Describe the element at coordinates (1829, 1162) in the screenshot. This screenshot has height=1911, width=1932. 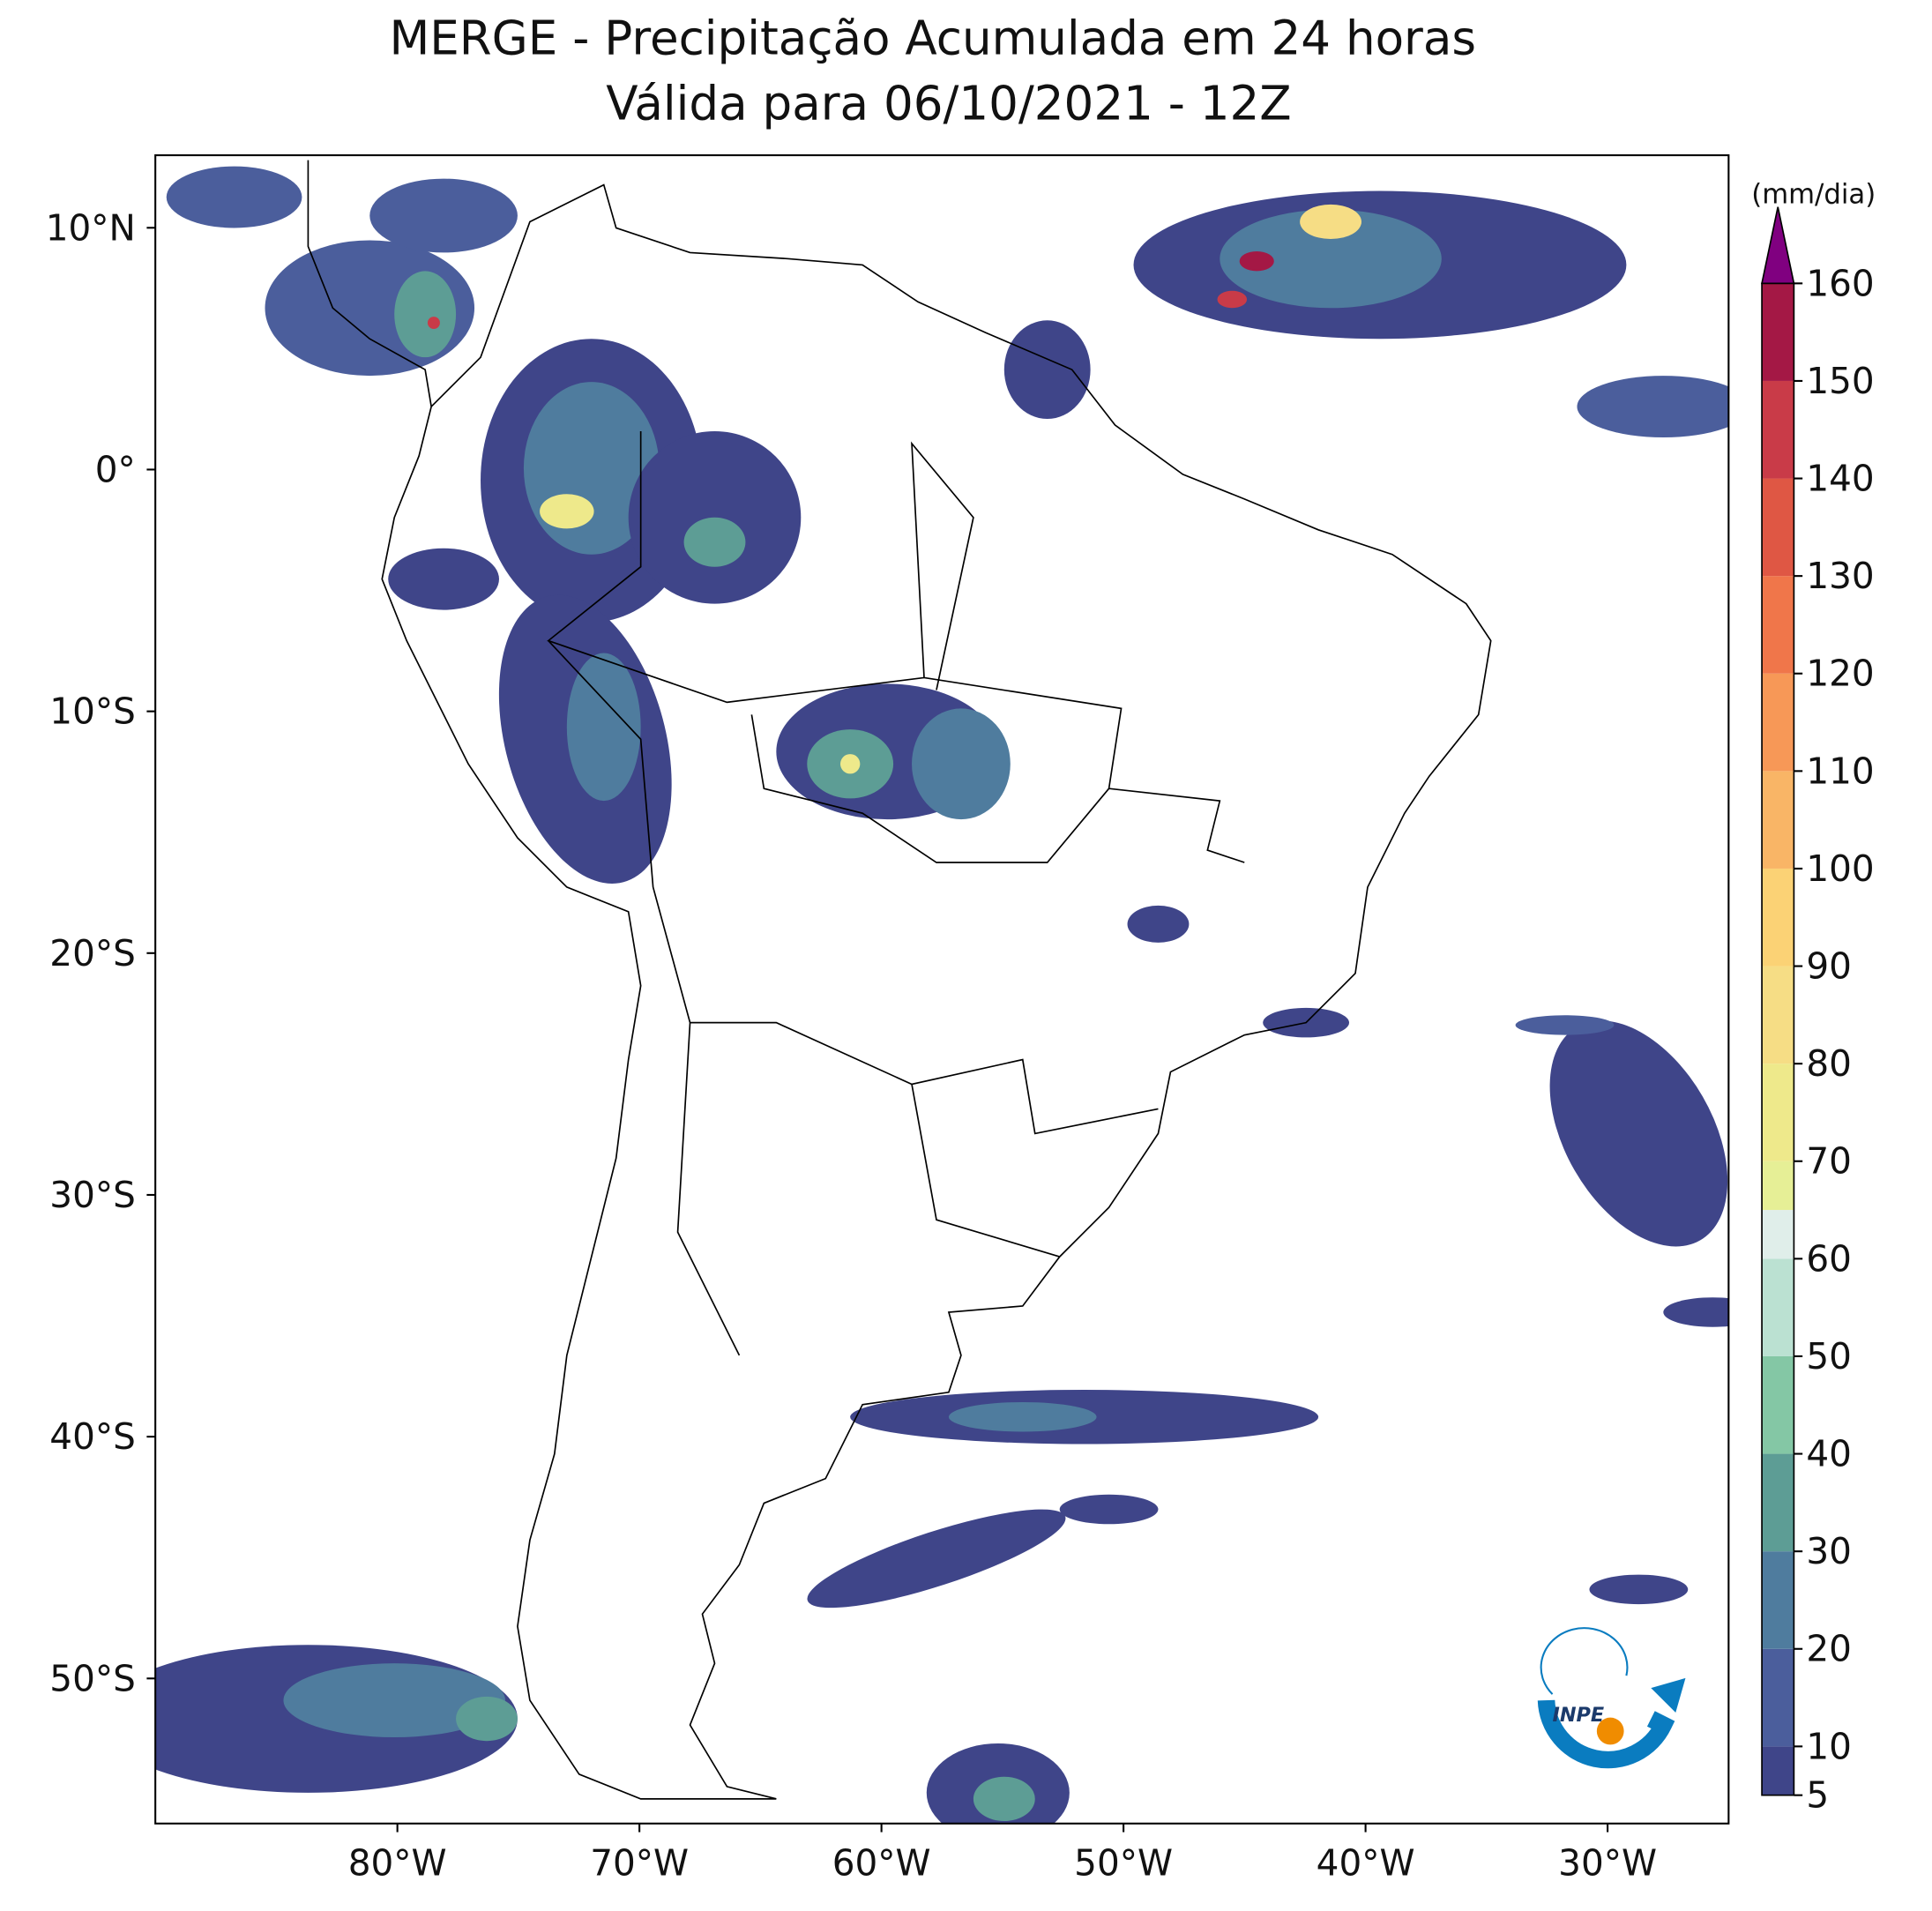
I see `colorbar-tick-label: 70` at that location.